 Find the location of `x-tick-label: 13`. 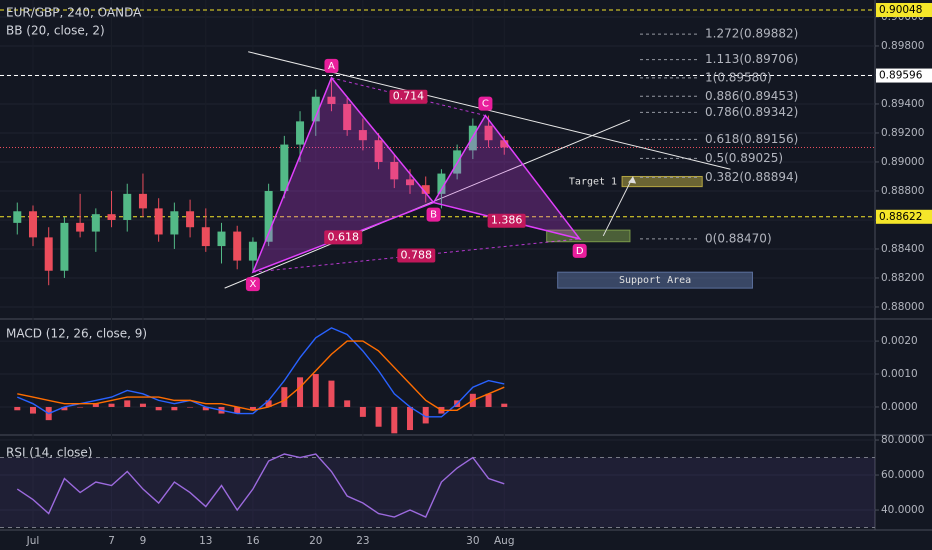

x-tick-label: 13 is located at coordinates (205, 541).